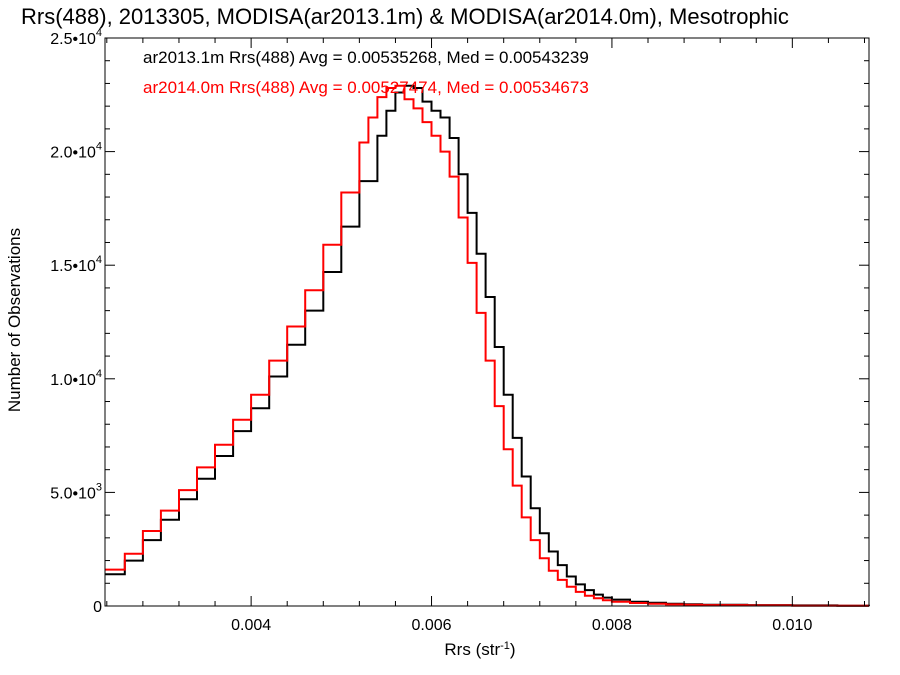 This screenshot has width=900, height=675. I want to click on x-axis-label-superscript: -1, so click(505, 646).